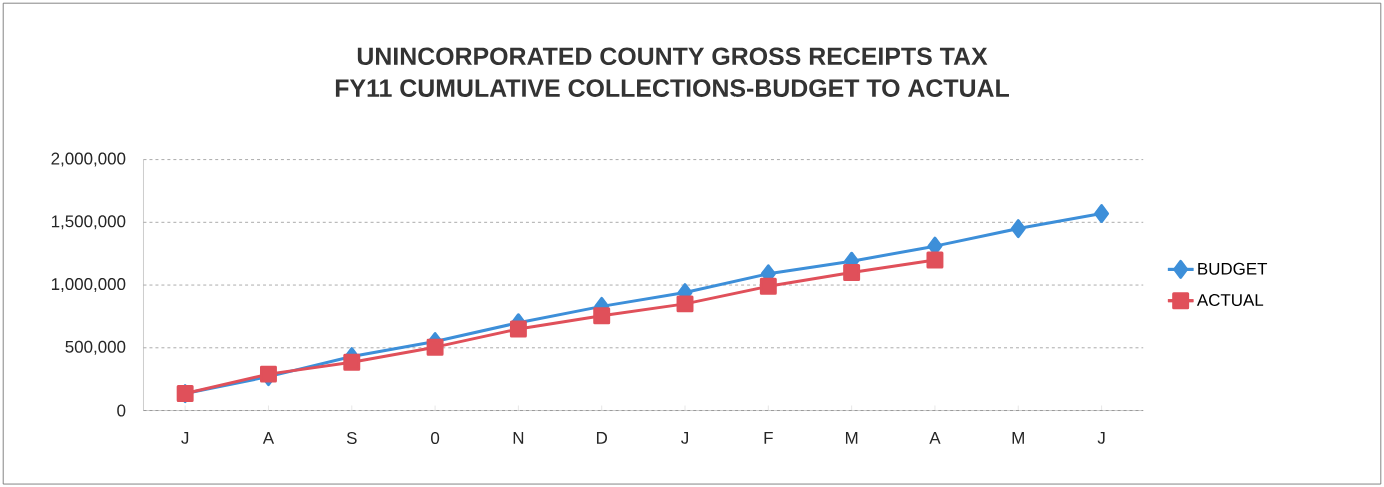 The width and height of the screenshot is (1384, 487). Describe the element at coordinates (1233, 268) in the screenshot. I see `legend-label: BUDGET` at that location.